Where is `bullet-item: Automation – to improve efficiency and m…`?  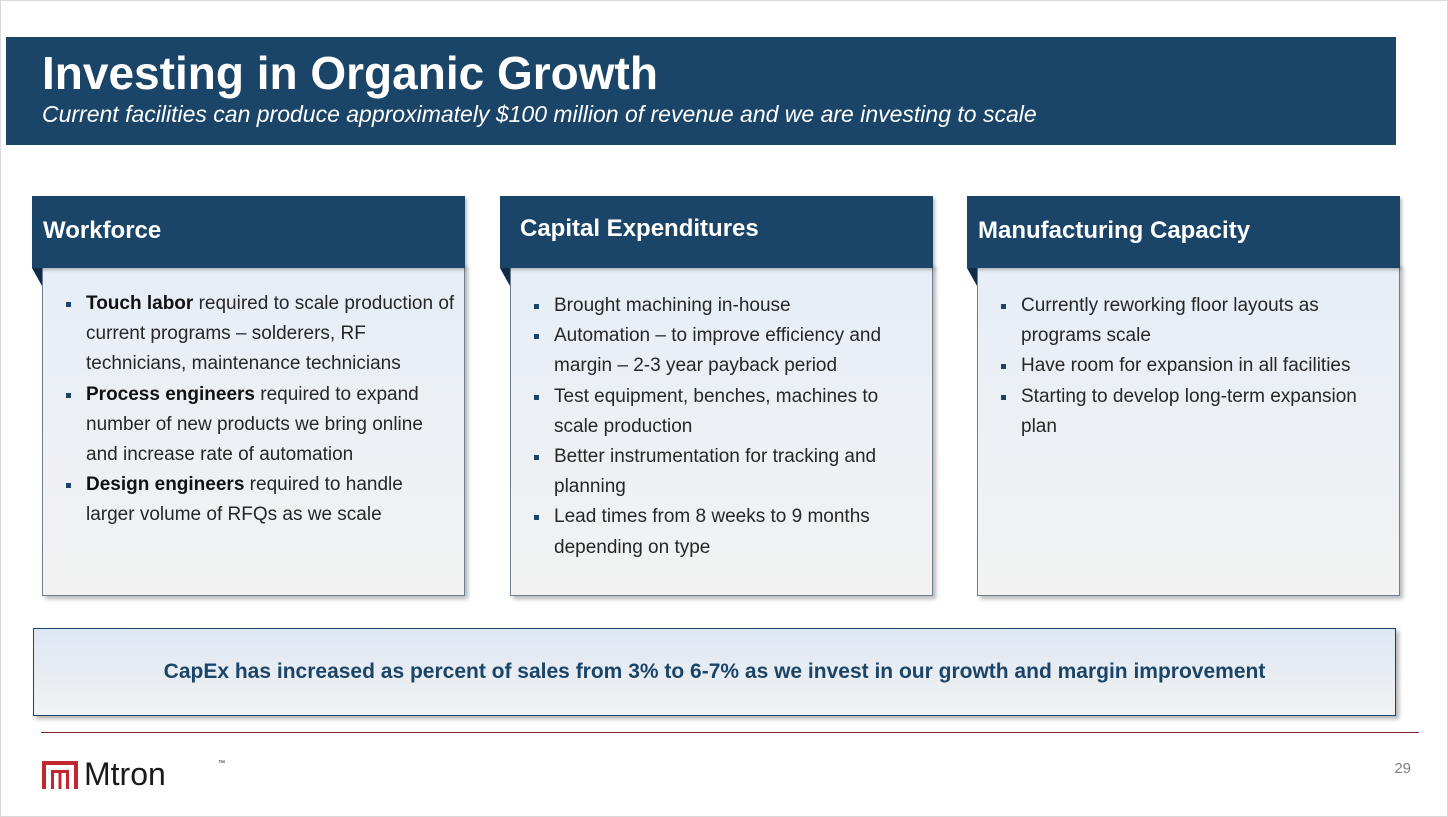 bullet-item: Automation – to improve efficiency and m… is located at coordinates (728, 351).